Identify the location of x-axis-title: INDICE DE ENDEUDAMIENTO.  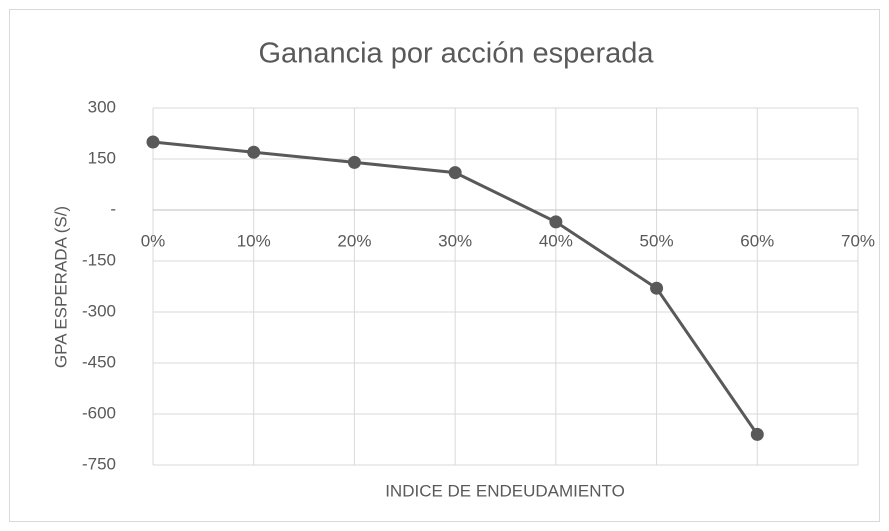
(505, 490).